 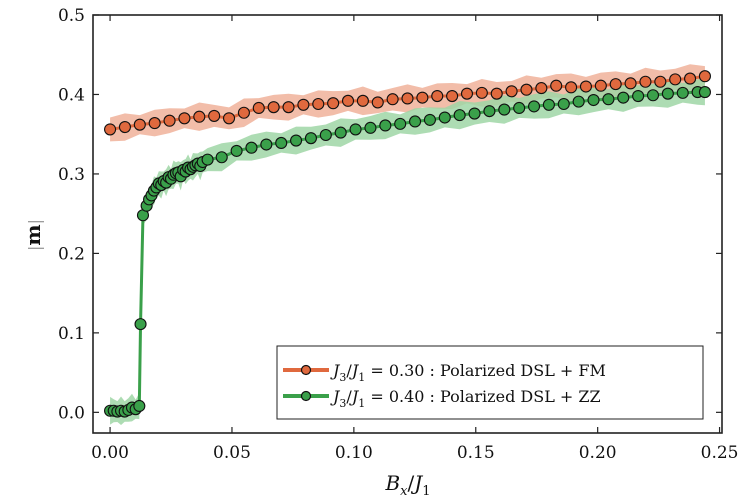 I want to click on legend-label-1-j2: J, so click(x=354, y=396).